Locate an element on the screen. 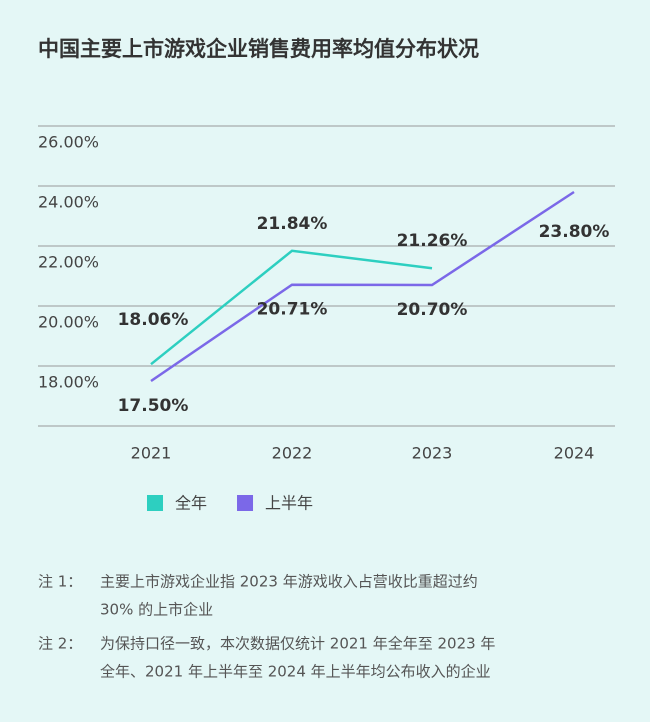 The image size is (650, 722). note-text: 30% 的上市企业 is located at coordinates (156, 610).